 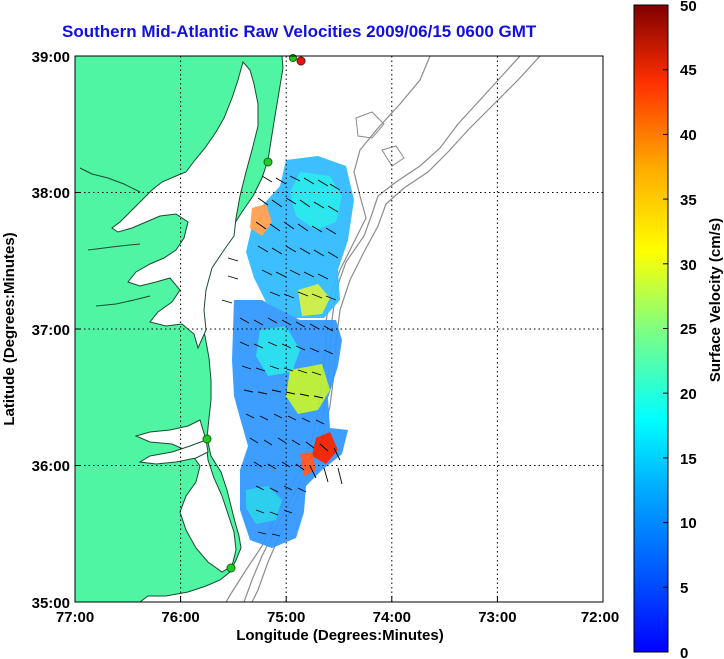 What do you see at coordinates (316, 201) in the screenshot?
I see `velocity-patch-north-cyan` at bounding box center [316, 201].